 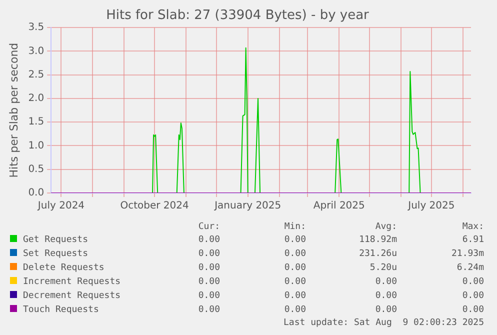 I want to click on text: Avg:, so click(x=385, y=227).